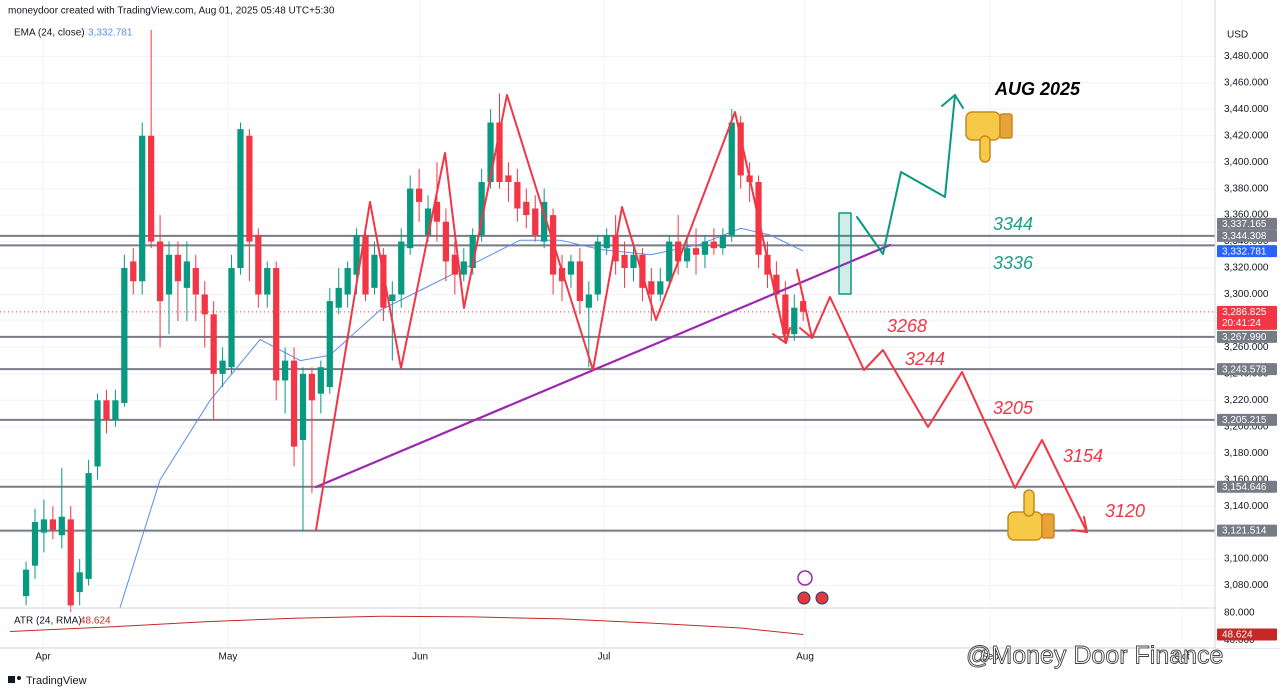 The height and width of the screenshot is (695, 1280). What do you see at coordinates (1246, 135) in the screenshot?
I see `y-tick-label: 3,420.000` at bounding box center [1246, 135].